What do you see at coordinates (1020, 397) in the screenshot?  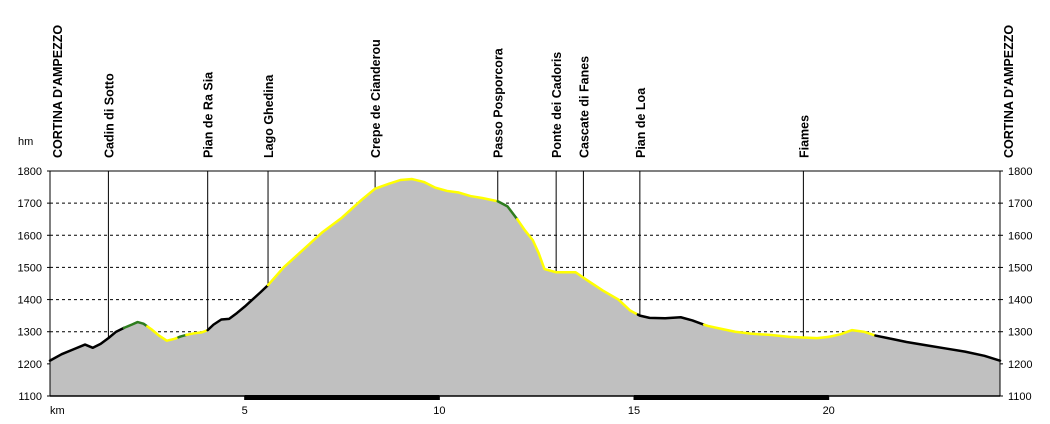 I see `y-tick-label-right: 1100` at bounding box center [1020, 397].